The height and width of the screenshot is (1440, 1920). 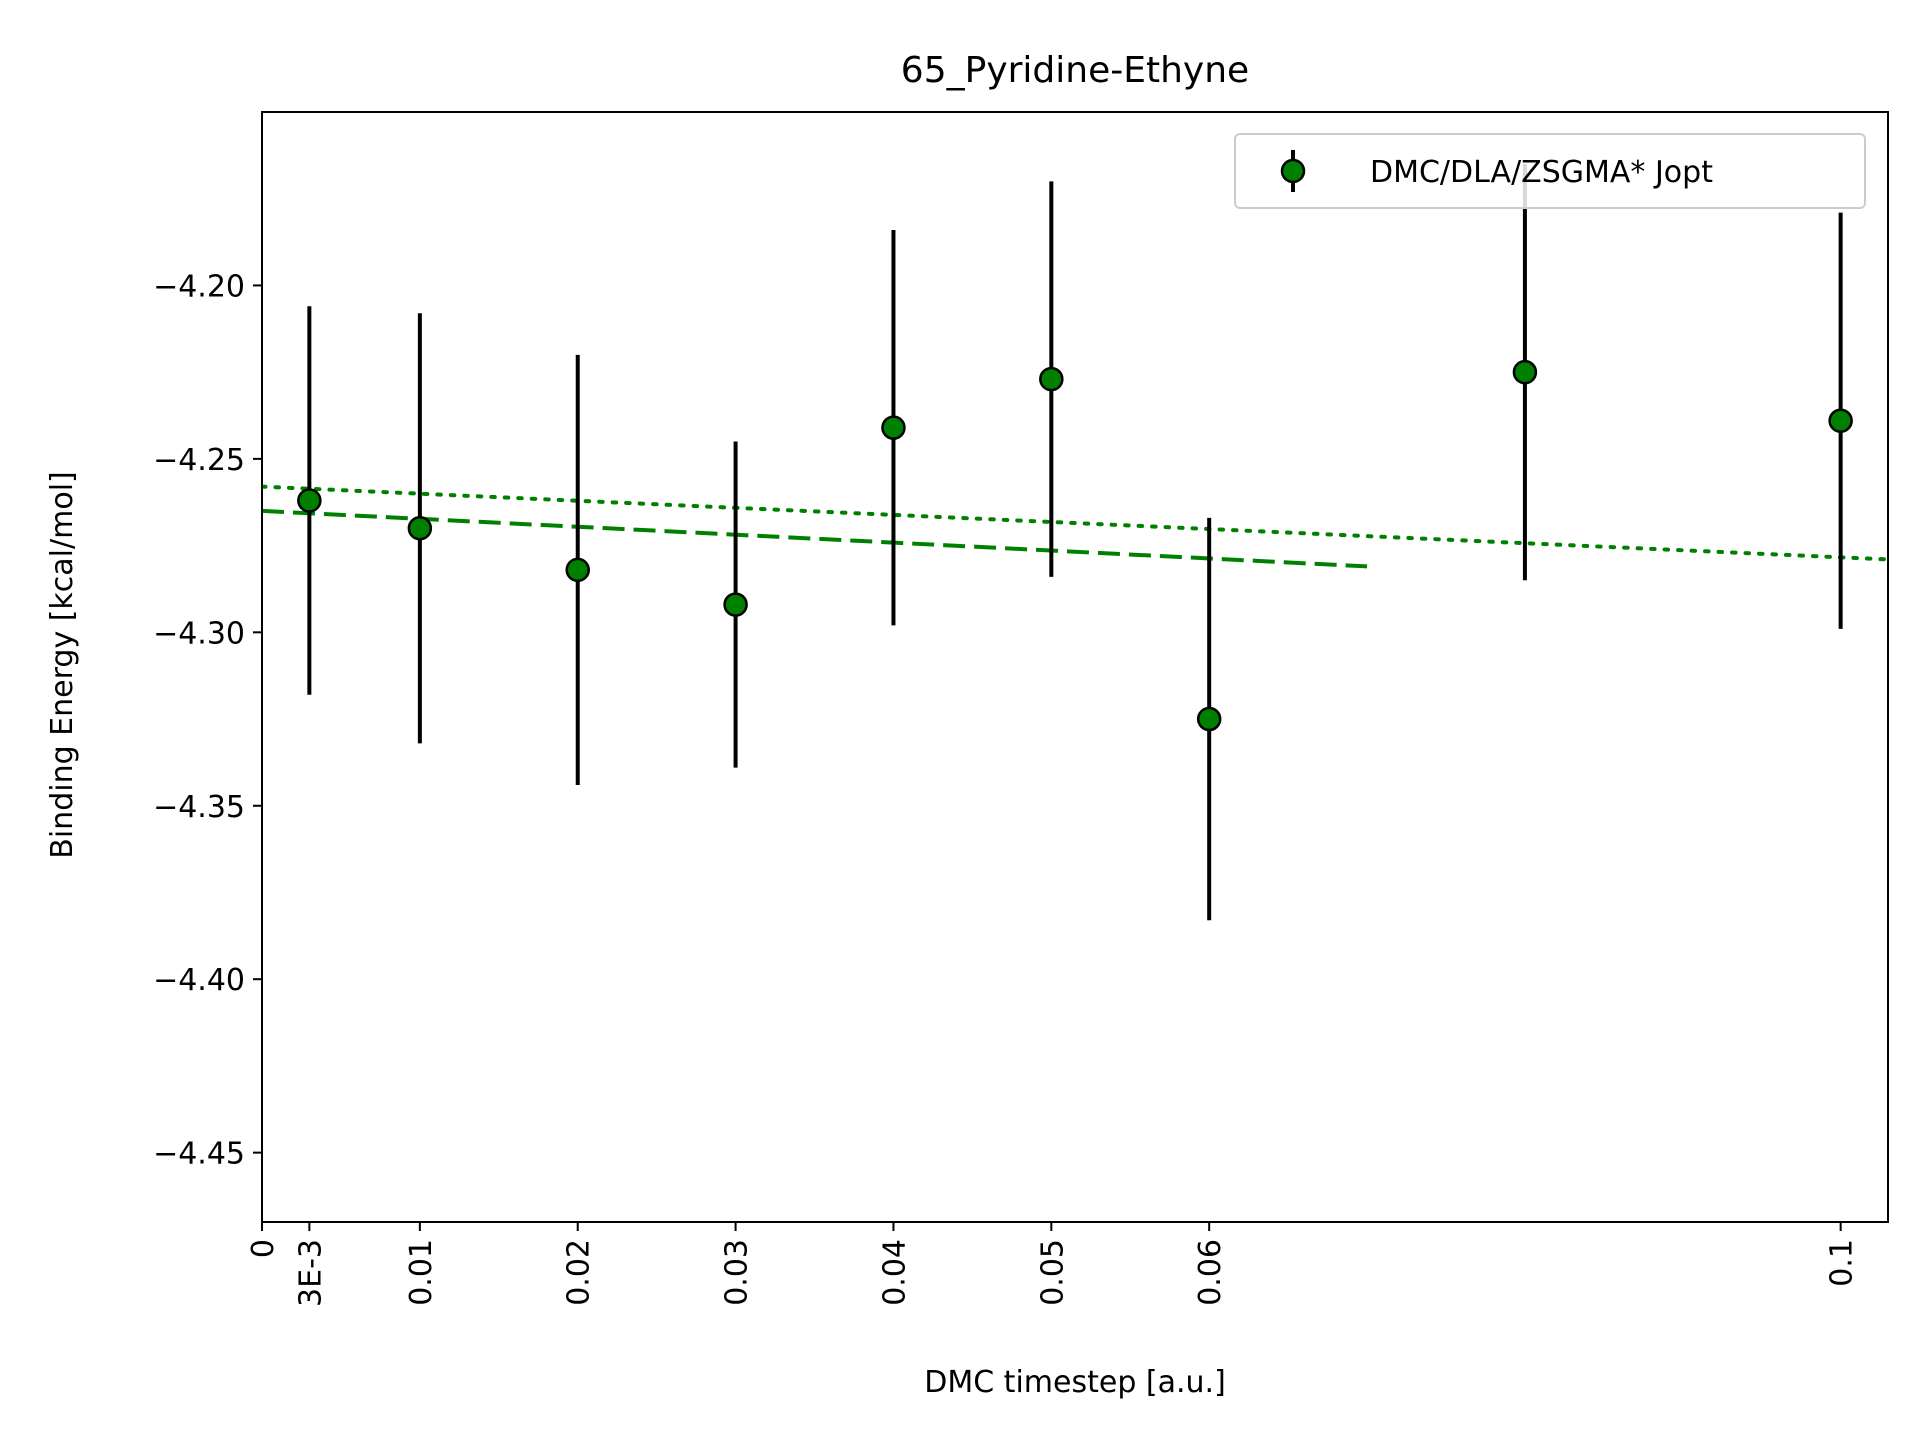 What do you see at coordinates (1293, 171) in the screenshot?
I see `legend-marker` at bounding box center [1293, 171].